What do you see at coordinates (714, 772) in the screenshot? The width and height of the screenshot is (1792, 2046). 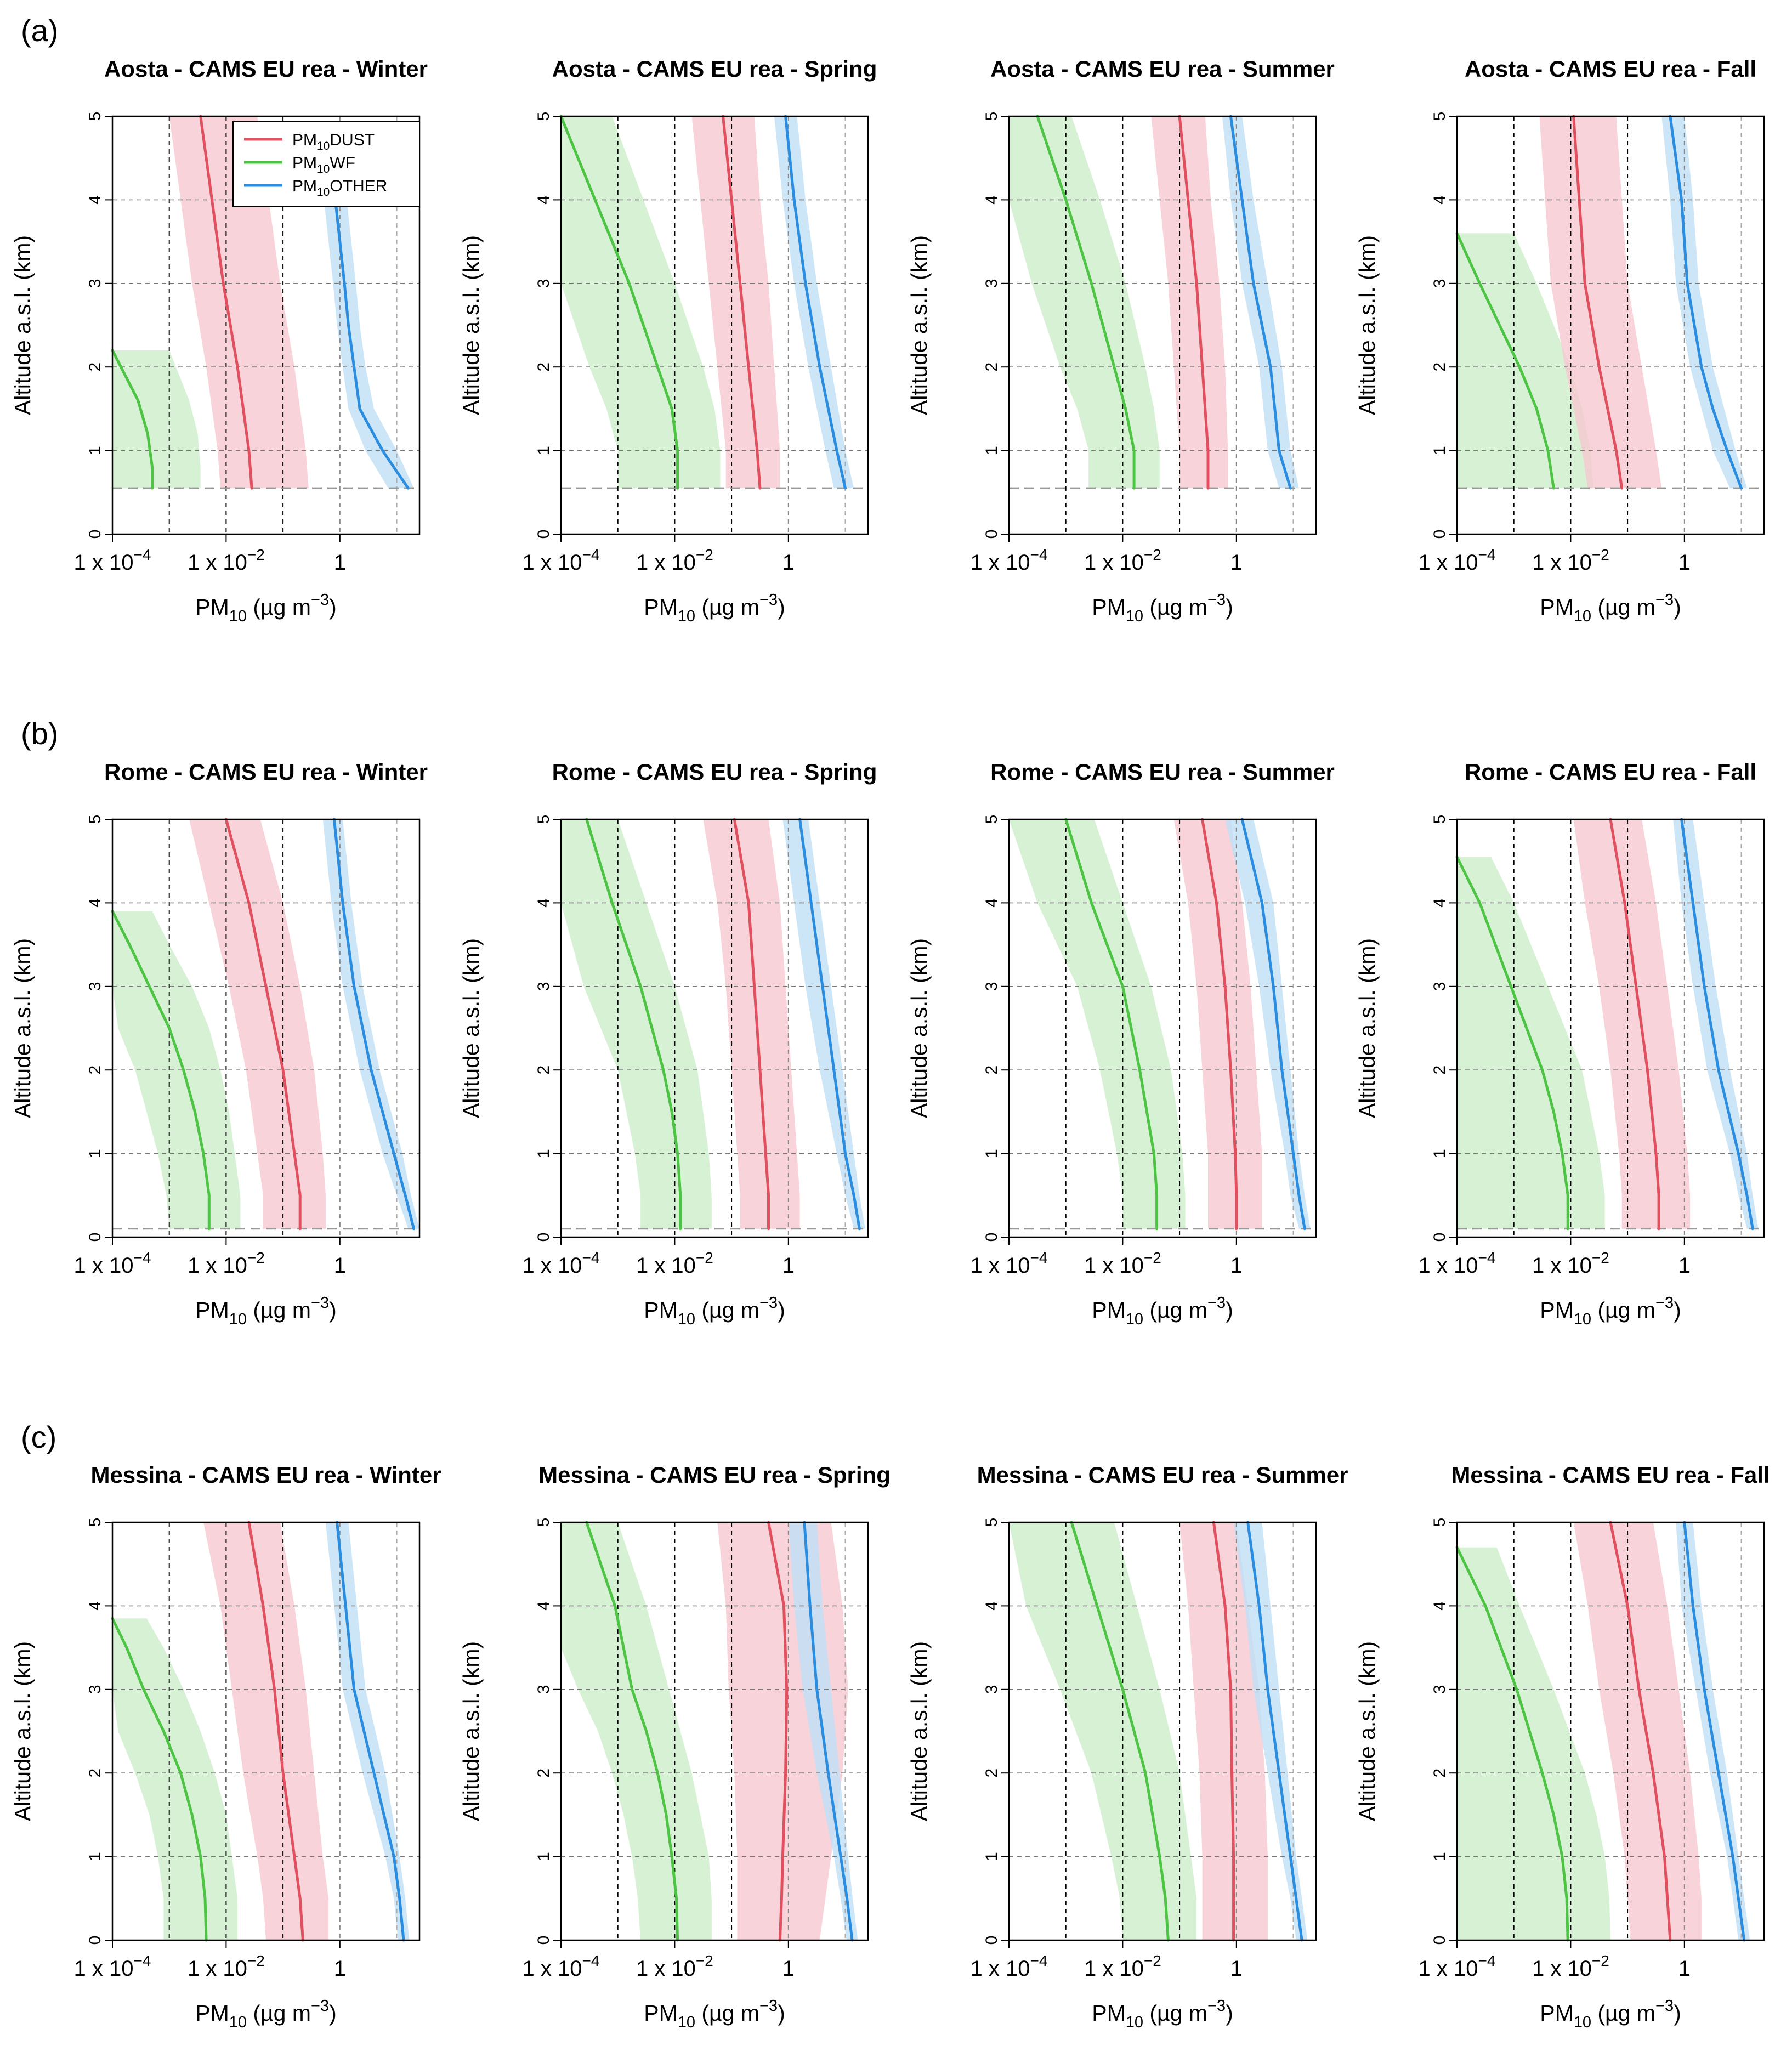 I see `chart-title: Rome - CAMS EU rea - Spring` at bounding box center [714, 772].